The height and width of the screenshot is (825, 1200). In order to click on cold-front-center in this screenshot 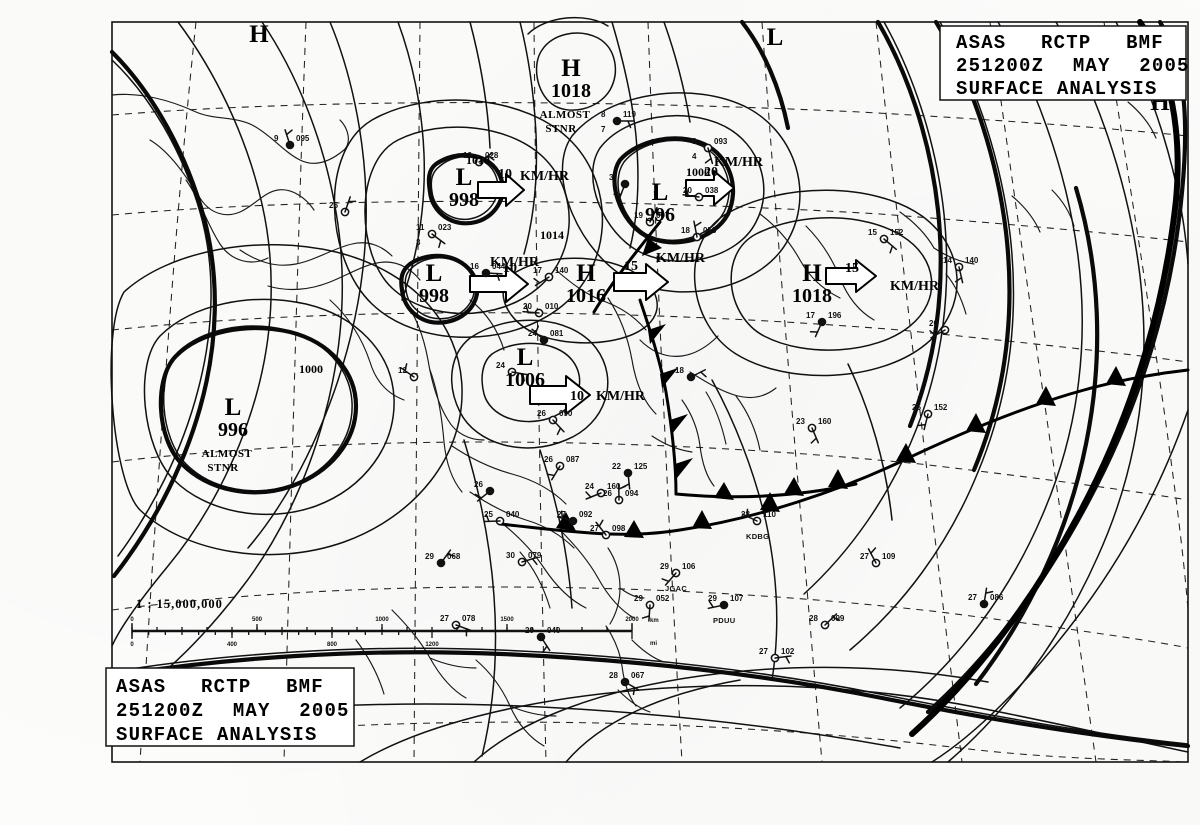, I will do `click(665, 397)`.